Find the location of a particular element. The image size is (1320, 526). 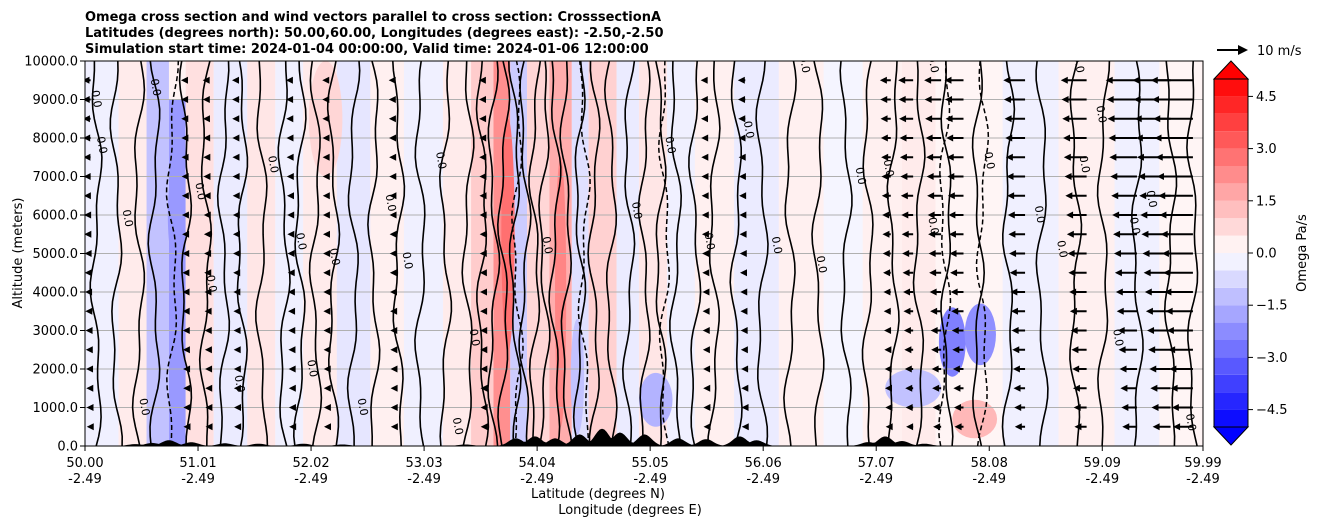

x-tick-lon-label-6: -2.49 is located at coordinates (763, 479).